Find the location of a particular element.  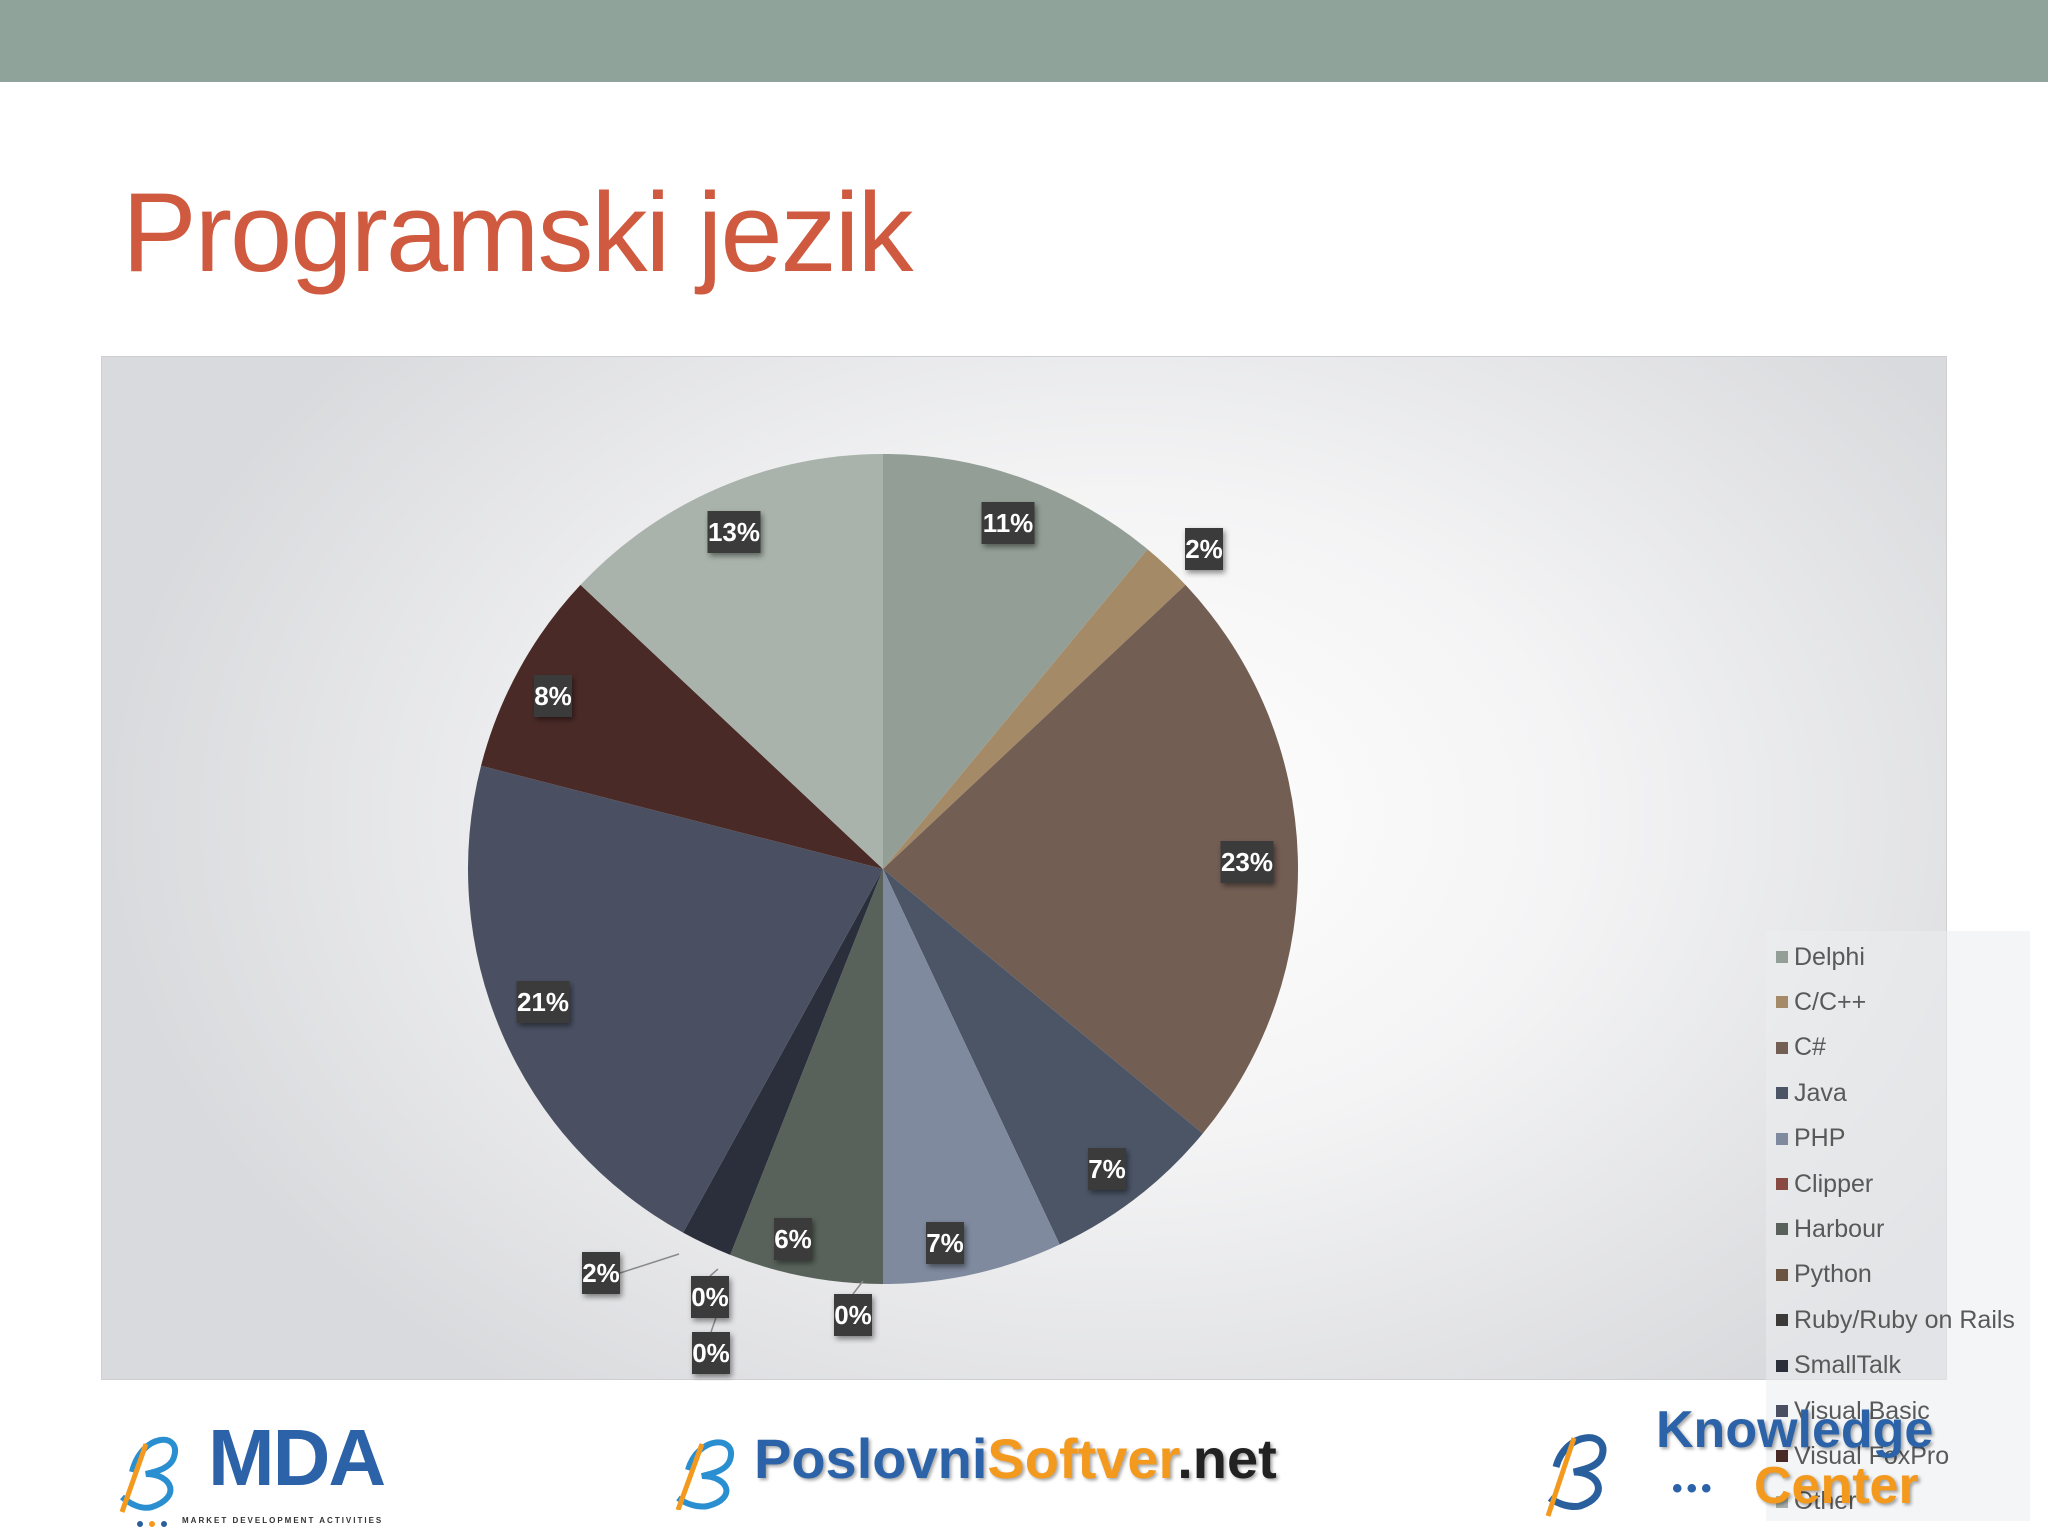

data-label-c-: 23% is located at coordinates (1247, 862).